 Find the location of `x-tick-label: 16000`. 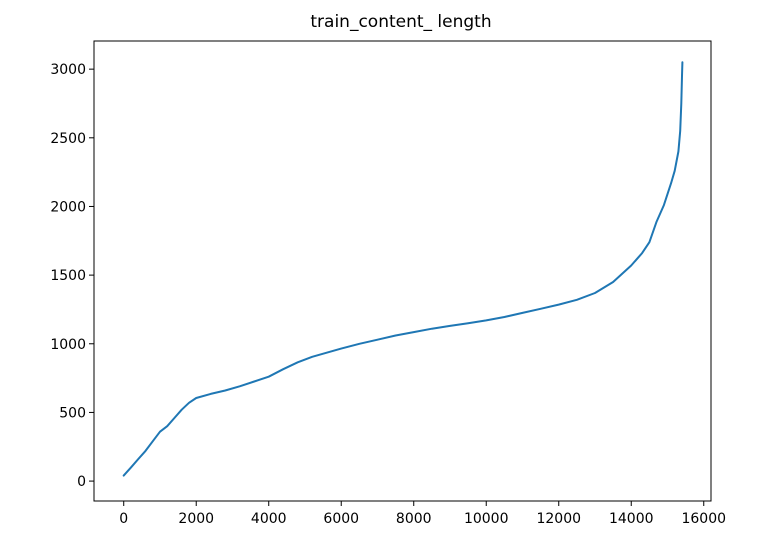

x-tick-label: 16000 is located at coordinates (703, 519).